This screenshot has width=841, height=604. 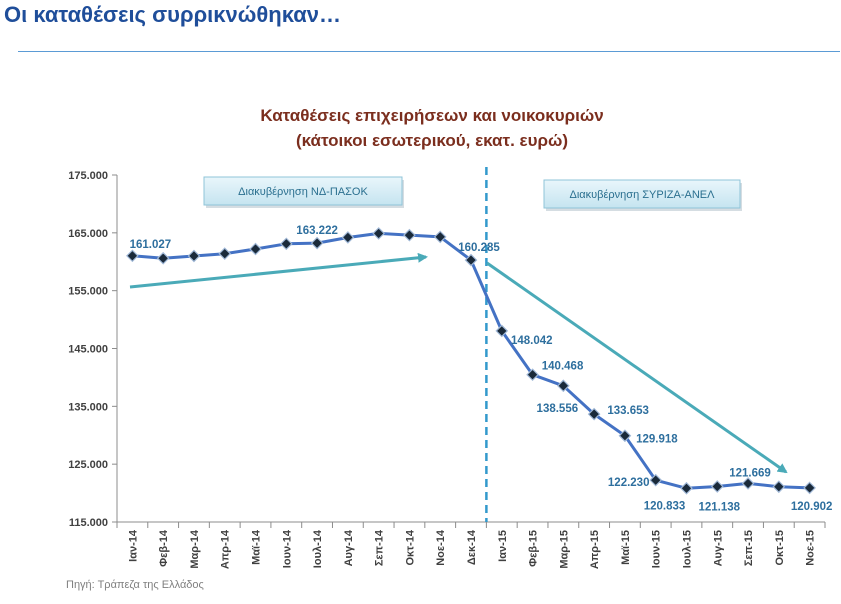 What do you see at coordinates (257, 547) in the screenshot?
I see `x-tick-label: Μαϊ-14` at bounding box center [257, 547].